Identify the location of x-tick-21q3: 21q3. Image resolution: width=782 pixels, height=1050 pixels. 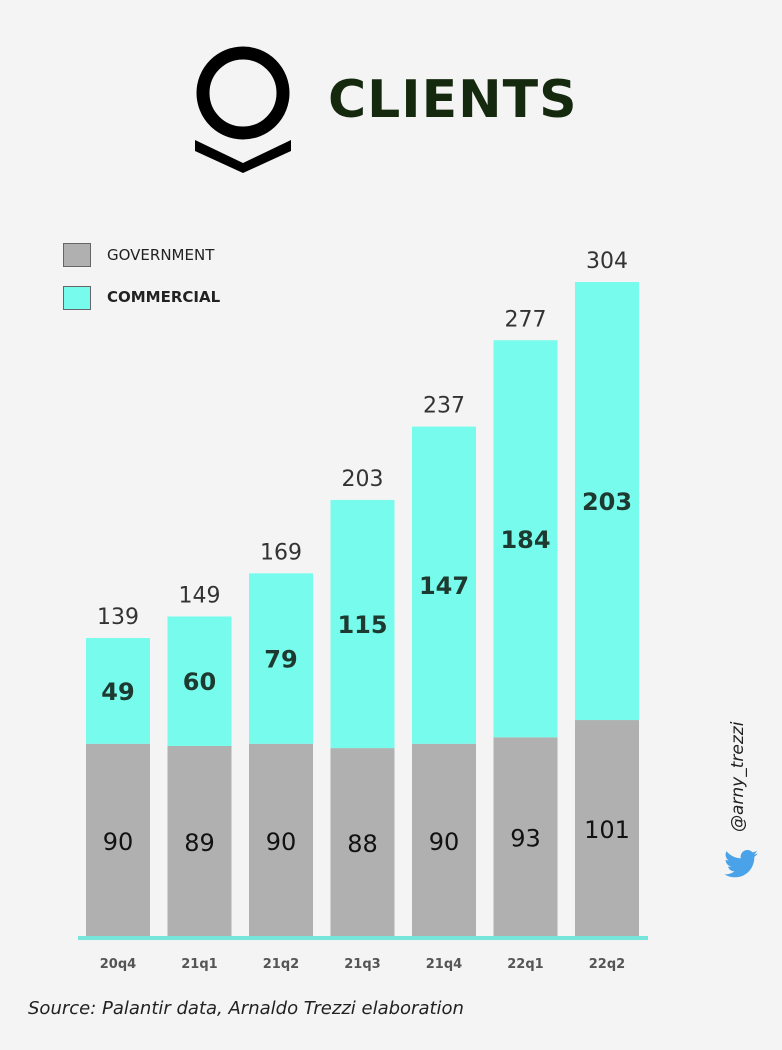
(362, 964).